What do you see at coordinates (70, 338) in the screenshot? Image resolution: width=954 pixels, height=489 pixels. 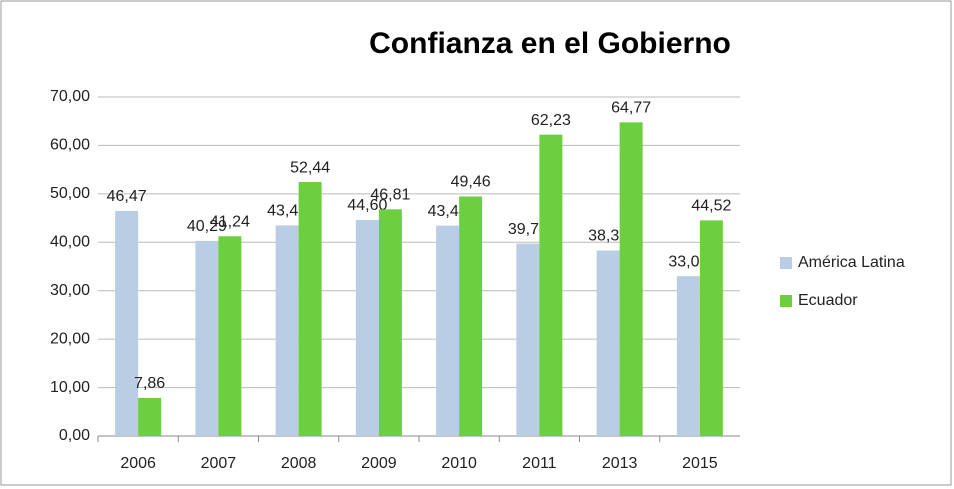 I see `y-tick-label: 20,00` at bounding box center [70, 338].